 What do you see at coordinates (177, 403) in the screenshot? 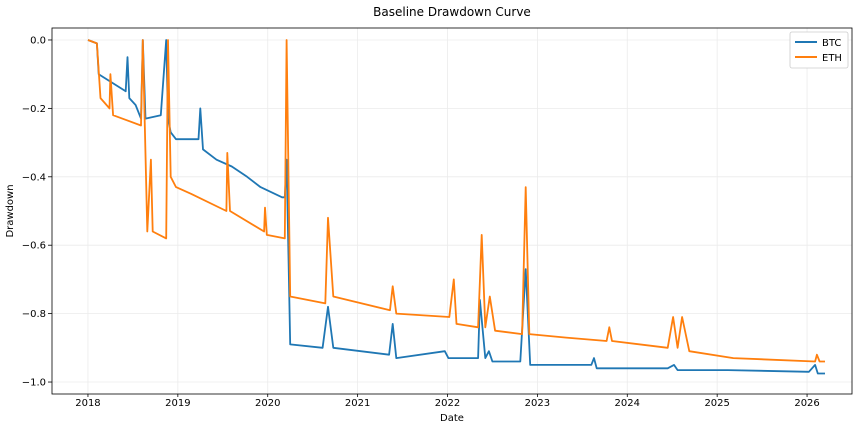
I see `x-tick-label: 2019` at bounding box center [177, 403].